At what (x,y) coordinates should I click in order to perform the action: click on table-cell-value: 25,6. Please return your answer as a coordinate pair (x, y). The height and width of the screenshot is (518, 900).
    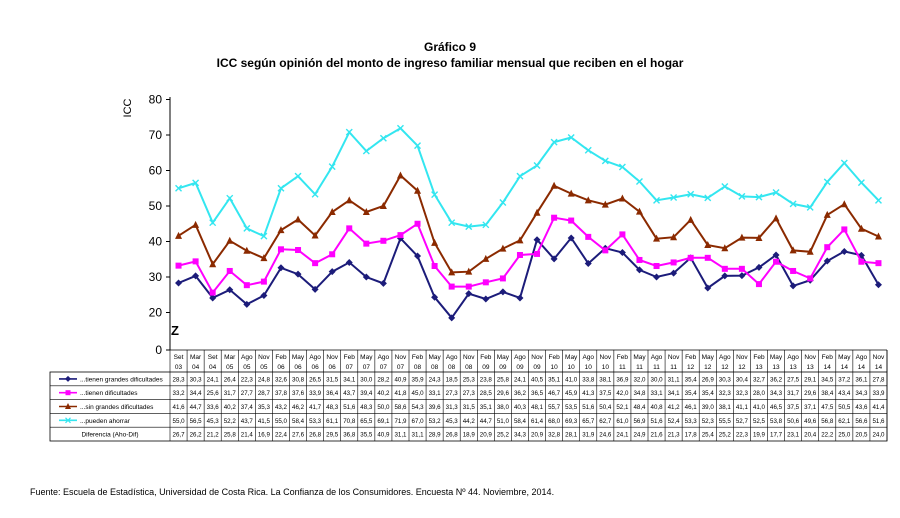
    Looking at the image, I should click on (213, 393).